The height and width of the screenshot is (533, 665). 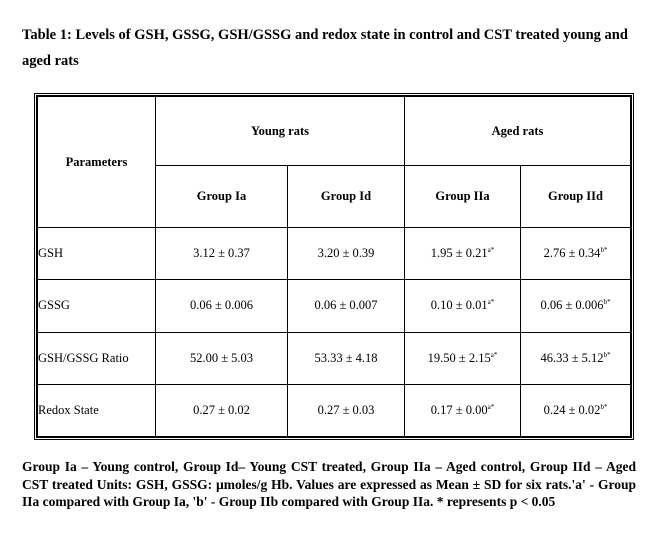 What do you see at coordinates (96, 162) in the screenshot?
I see `header-parameters: Parameters` at bounding box center [96, 162].